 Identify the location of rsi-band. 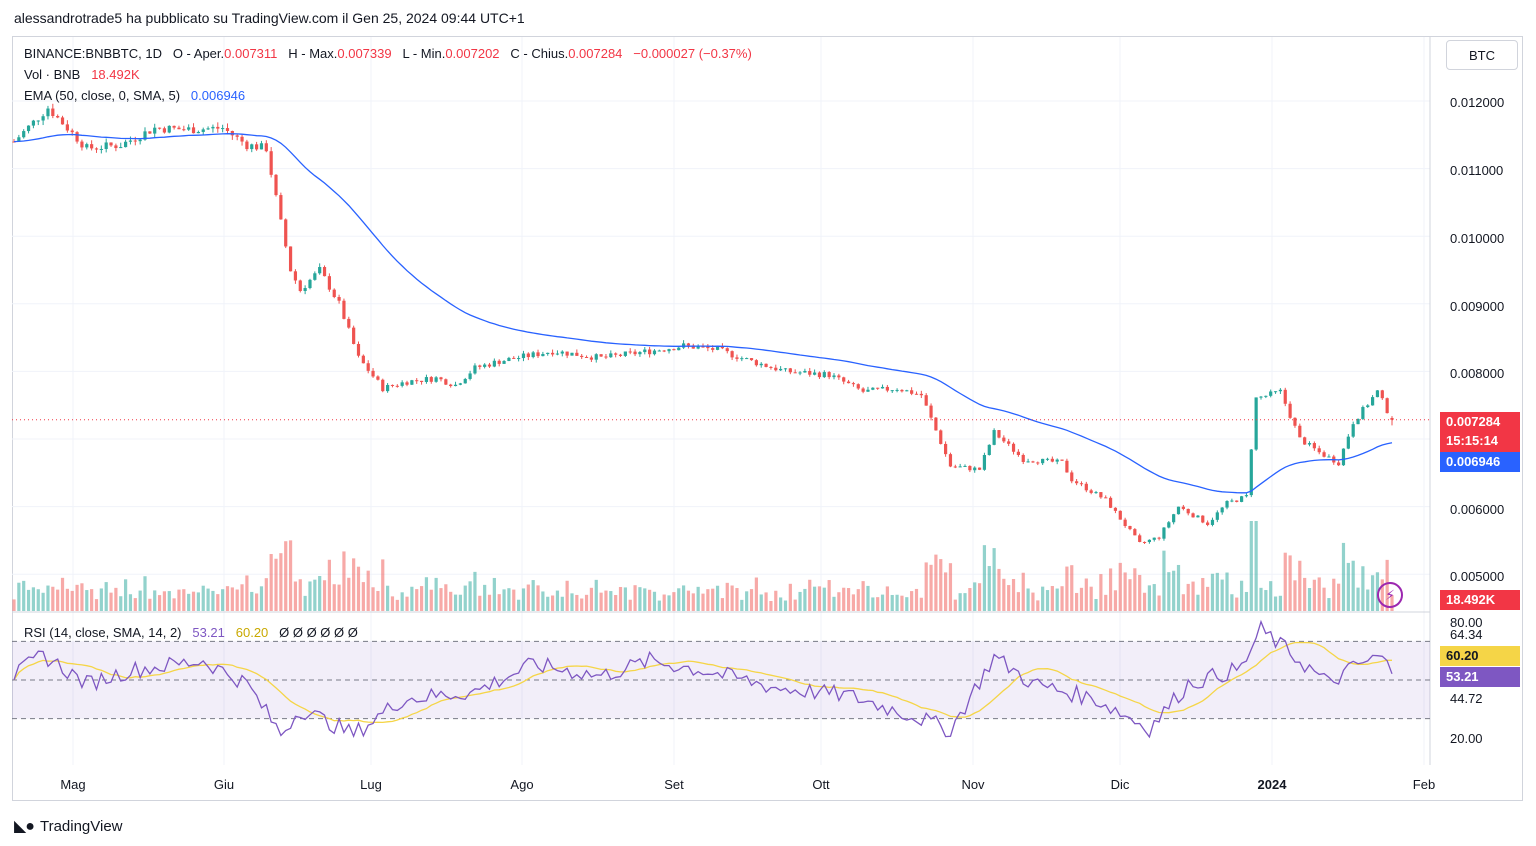
(721, 680).